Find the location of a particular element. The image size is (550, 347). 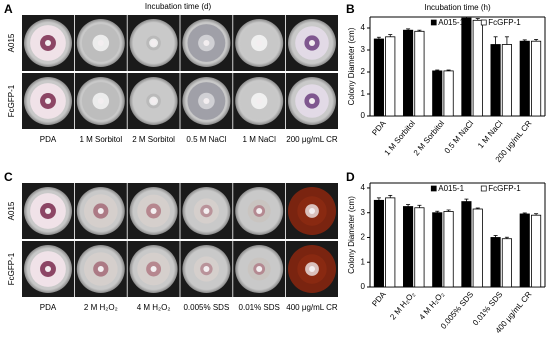

chart-title: Incubation time (h) is located at coordinates (457, 7).